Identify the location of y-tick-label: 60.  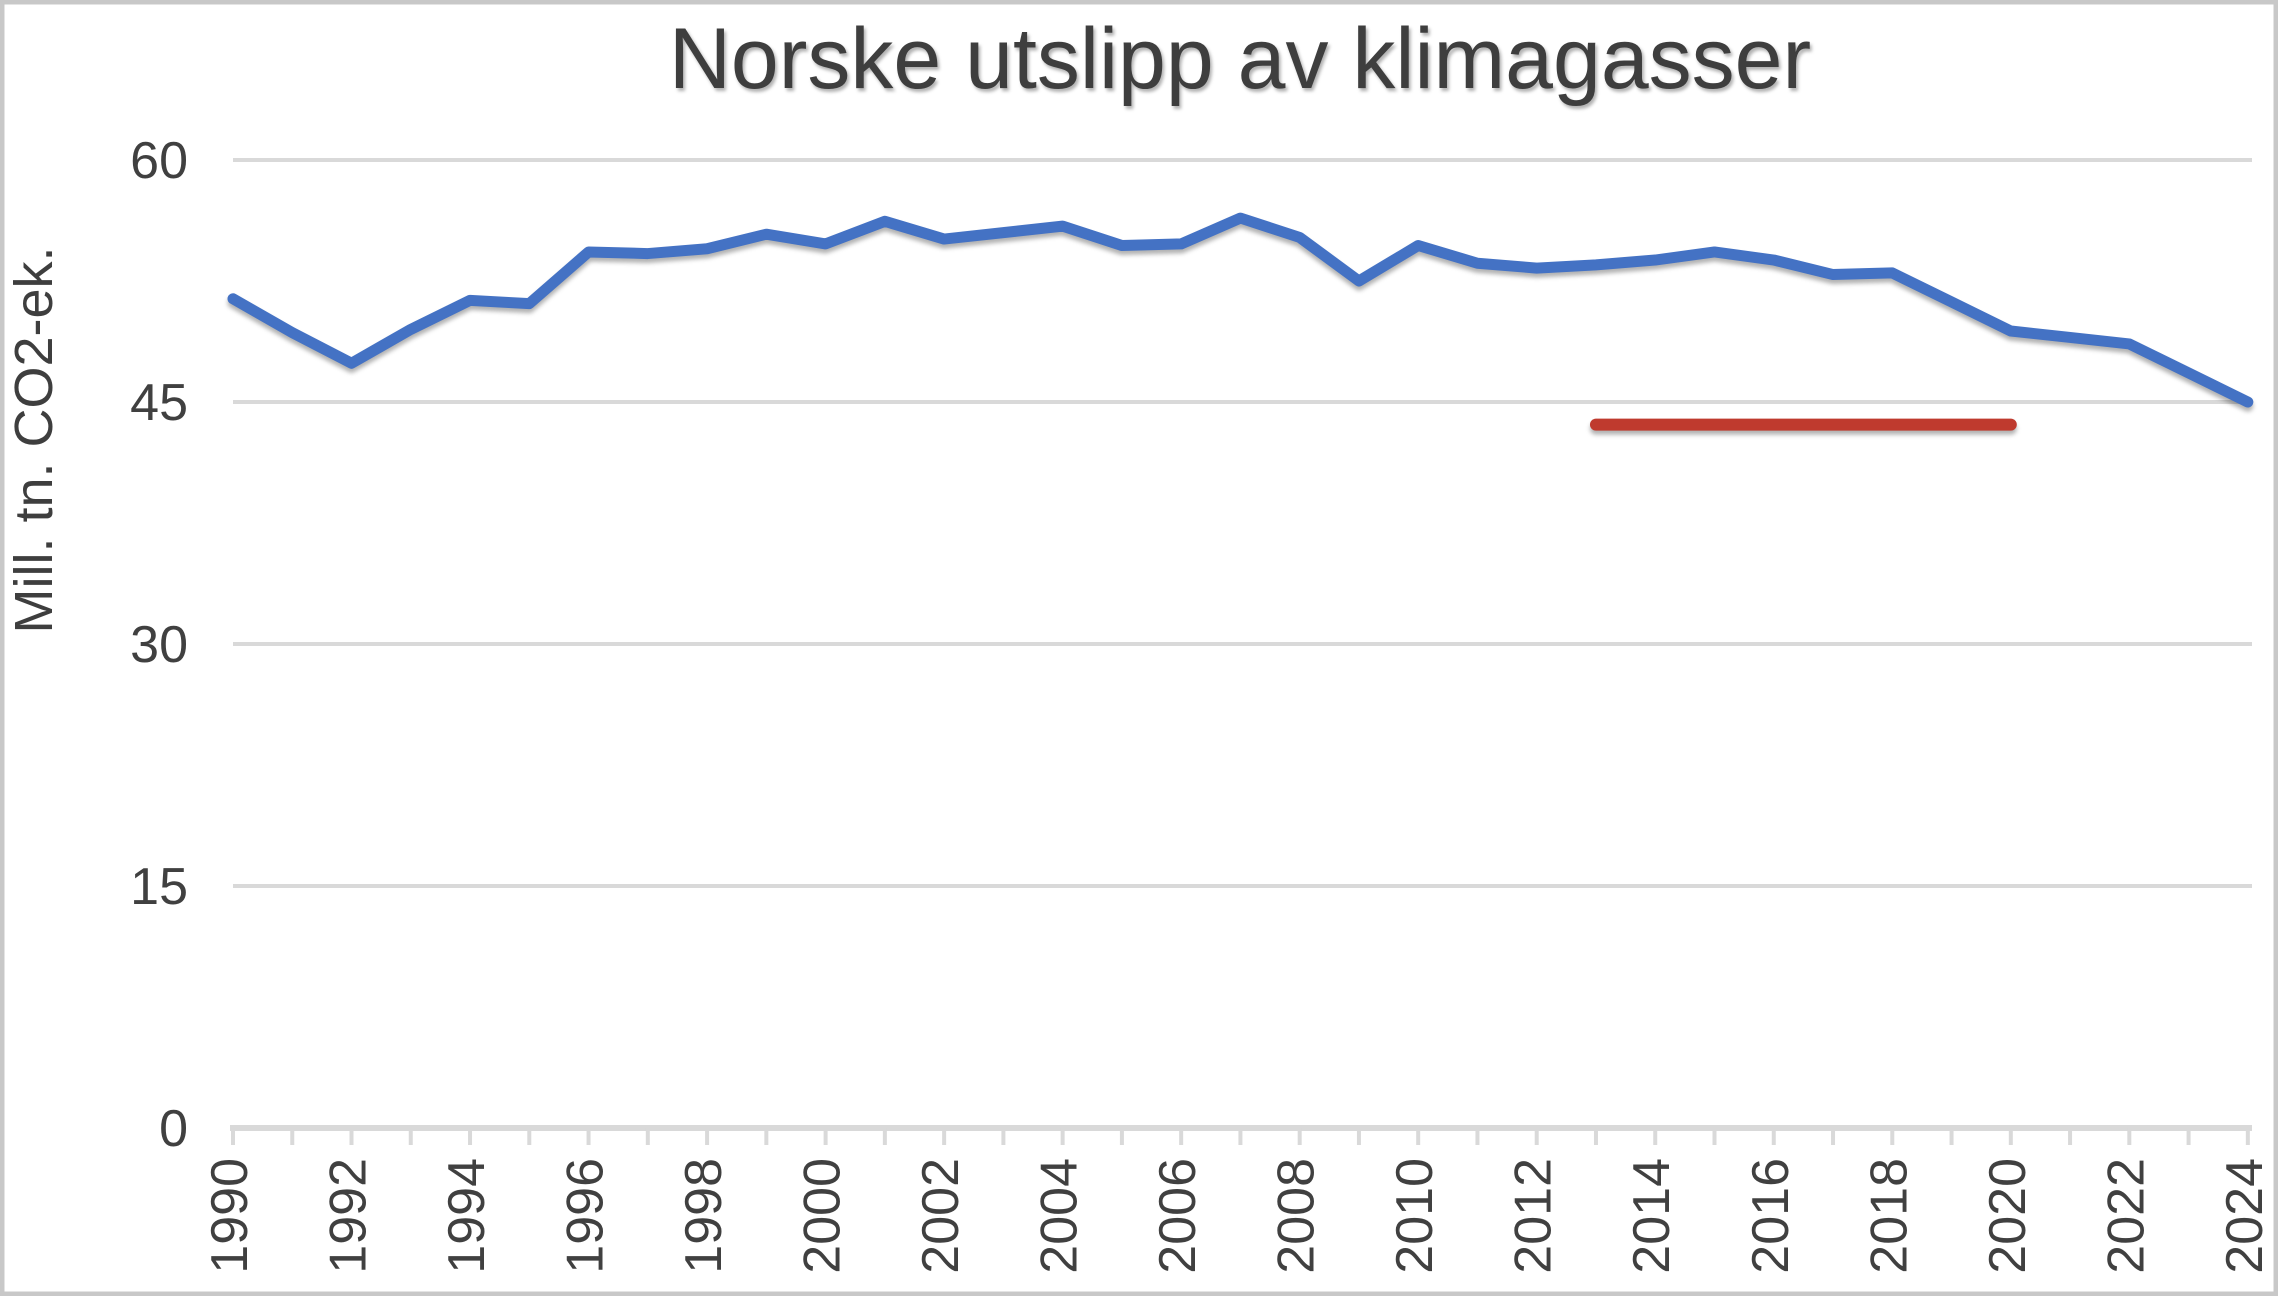
(159, 161).